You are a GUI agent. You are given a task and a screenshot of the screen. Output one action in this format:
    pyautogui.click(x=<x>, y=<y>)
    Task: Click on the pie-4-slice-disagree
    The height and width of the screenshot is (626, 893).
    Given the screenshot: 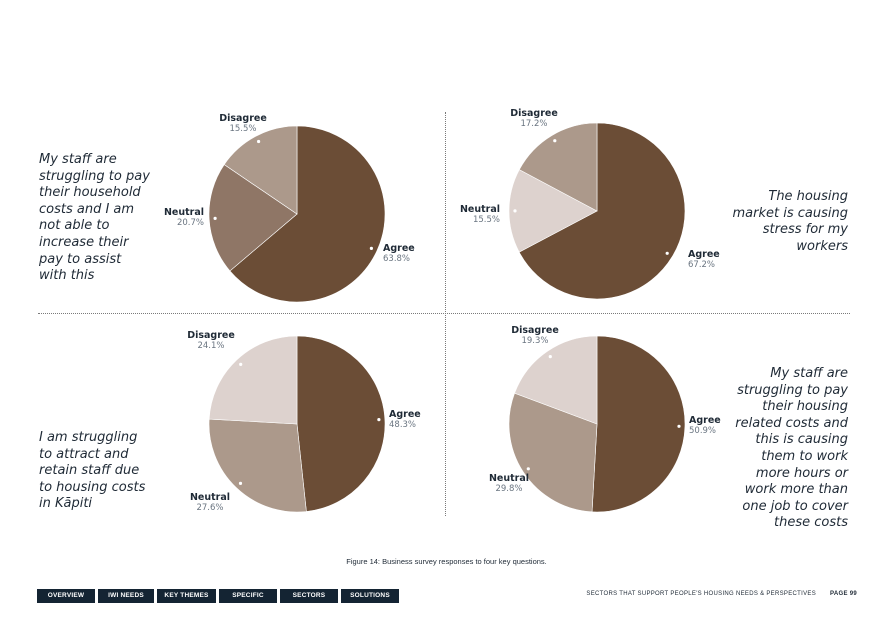 What is the action you would take?
    pyautogui.click(x=556, y=380)
    